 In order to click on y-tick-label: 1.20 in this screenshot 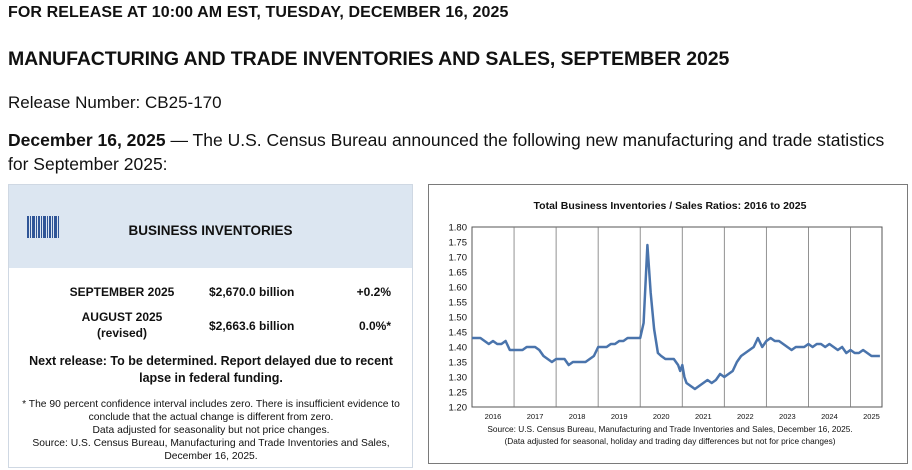, I will do `click(458, 408)`.